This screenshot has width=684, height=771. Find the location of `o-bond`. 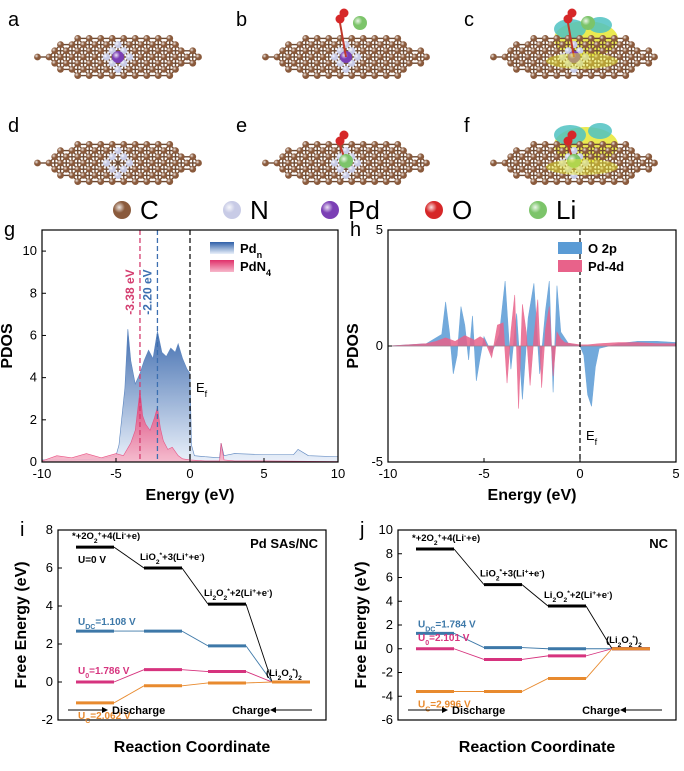

o-bond is located at coordinates (571, 40).